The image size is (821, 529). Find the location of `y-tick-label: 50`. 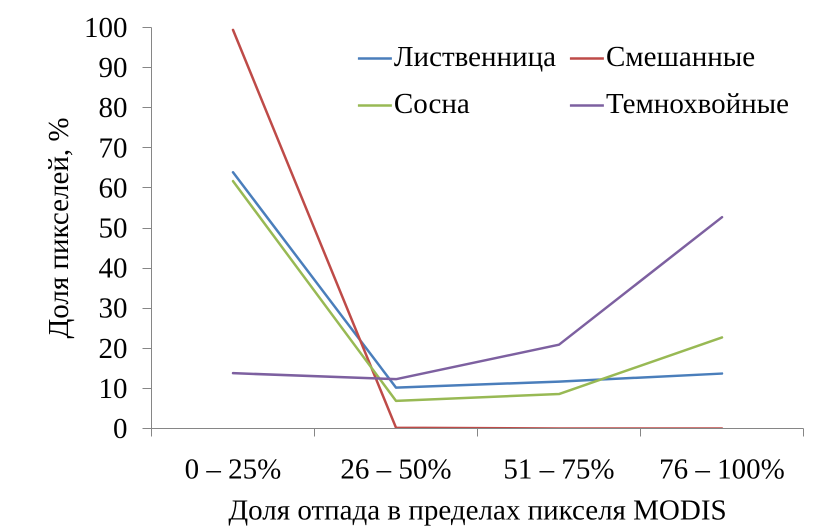

y-tick-label: 50 is located at coordinates (113, 228).